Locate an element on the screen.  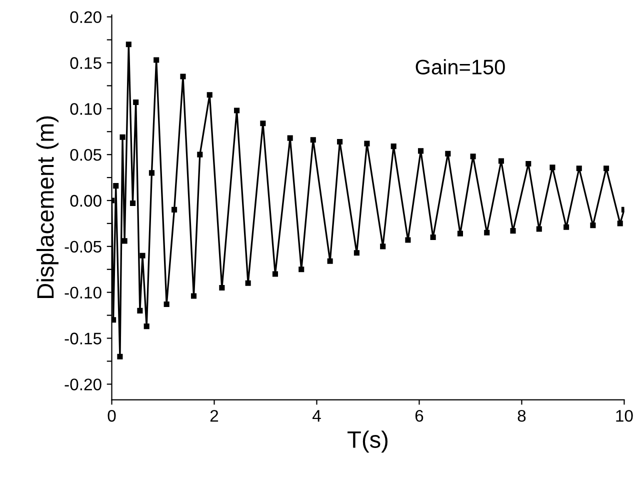
y-axis-title: Displacement (m) is located at coordinates (47, 207).